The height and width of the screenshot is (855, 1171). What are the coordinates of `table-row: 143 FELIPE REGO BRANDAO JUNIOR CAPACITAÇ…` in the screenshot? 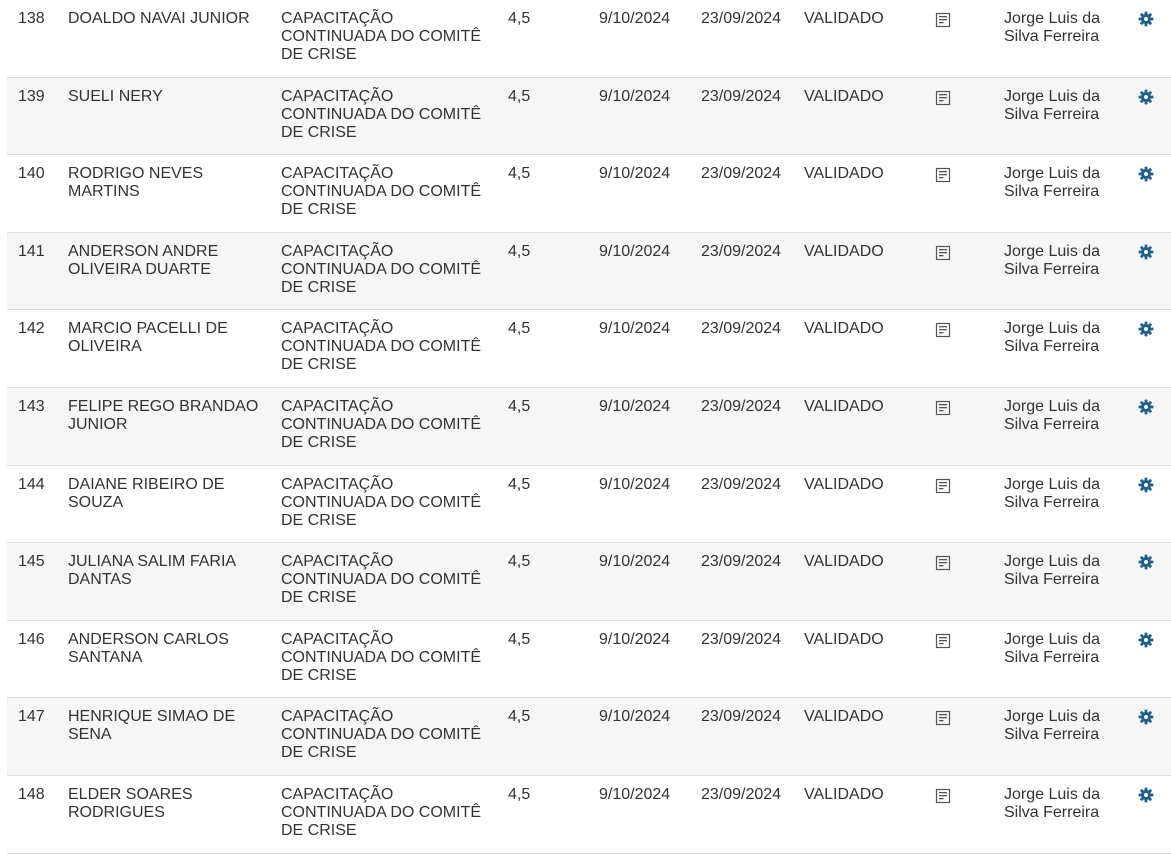 It's located at (589, 426).